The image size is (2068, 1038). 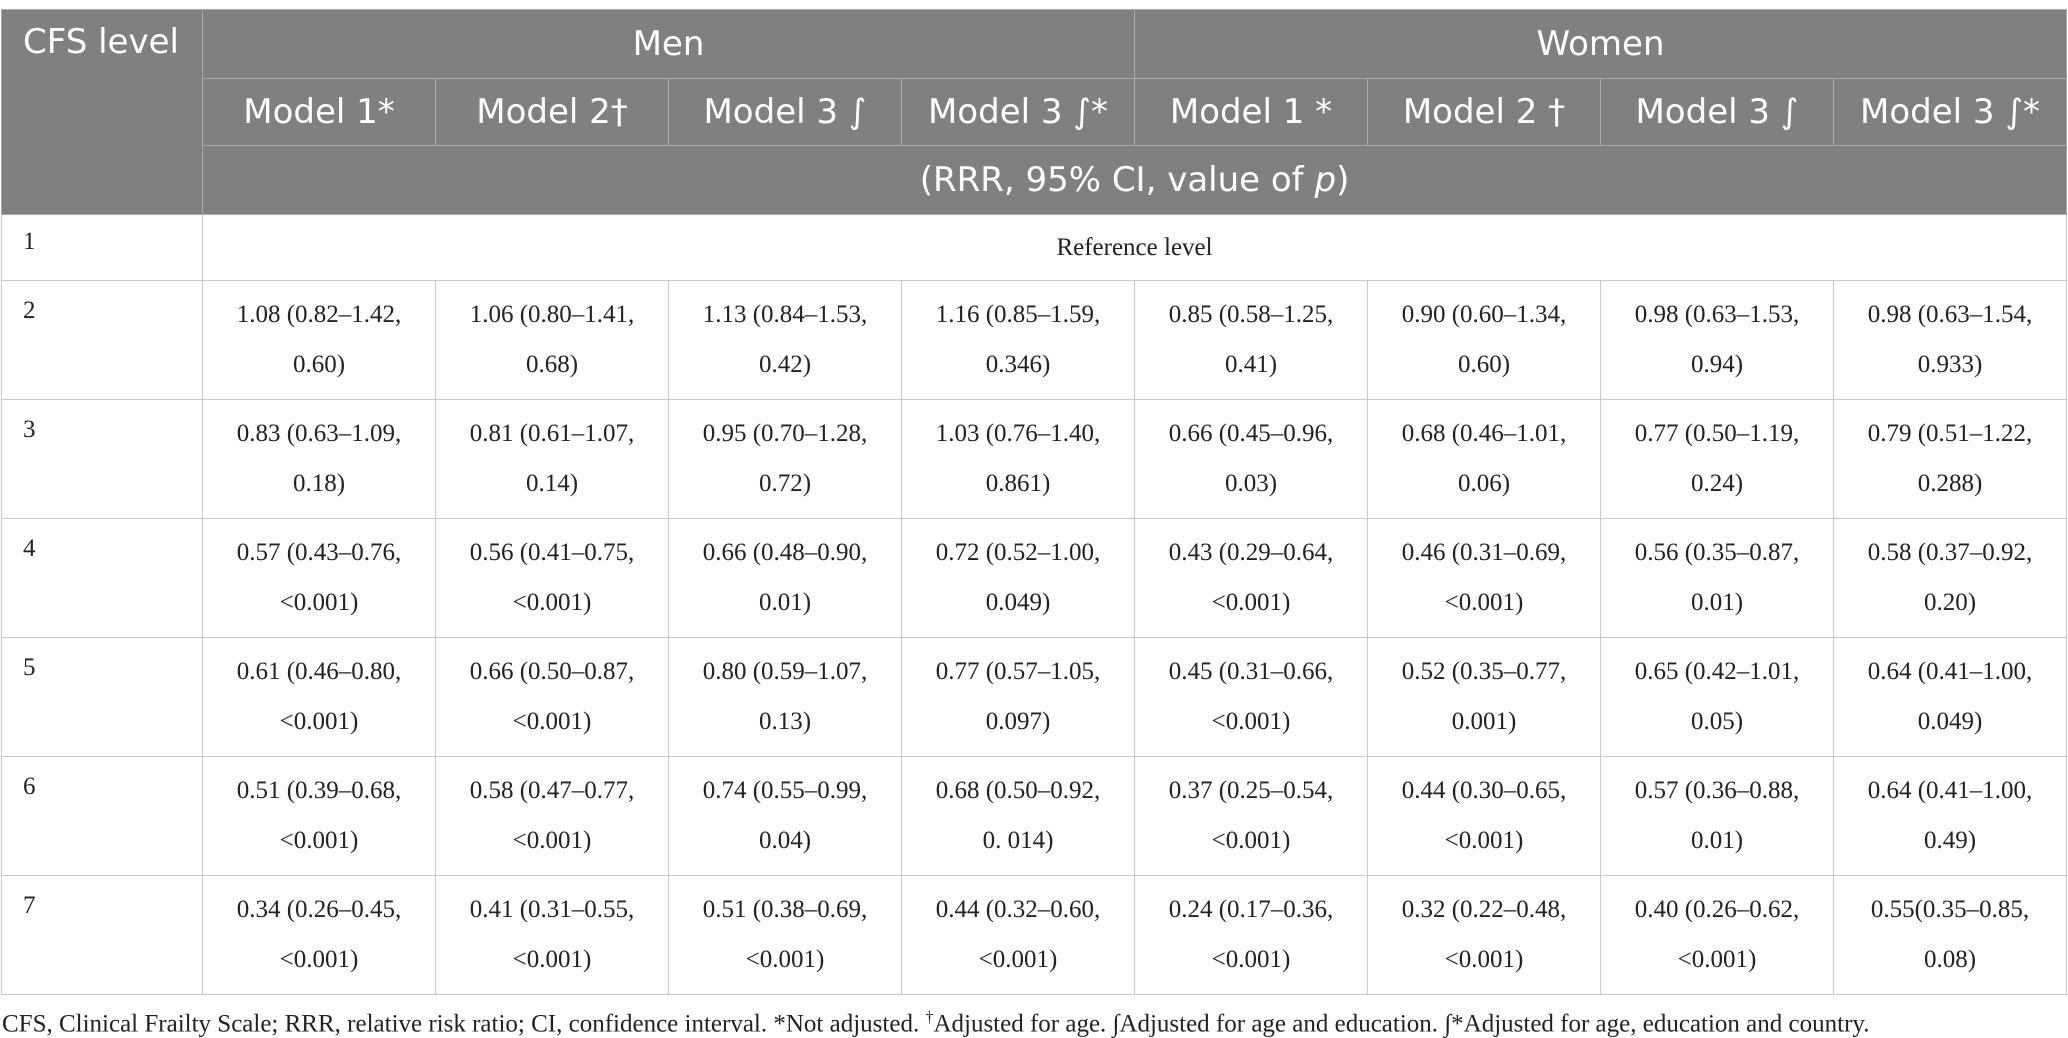 I want to click on rrr-cell-line: 0.04), so click(x=785, y=840).